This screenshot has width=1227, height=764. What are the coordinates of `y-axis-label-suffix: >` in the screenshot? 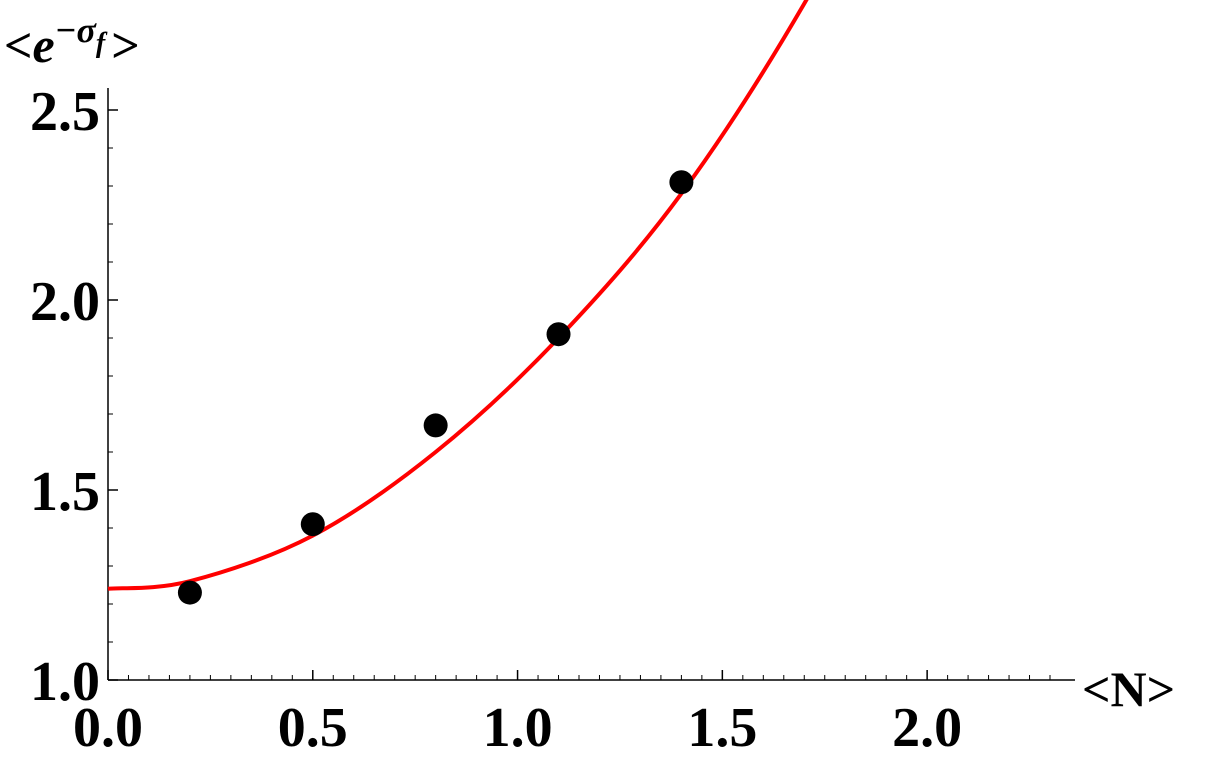 It's located at (125, 45).